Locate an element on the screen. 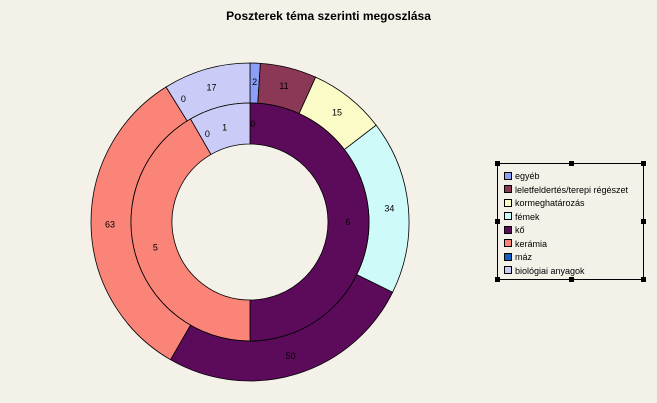  legend-entry-5: kerámia is located at coordinates (525, 244).